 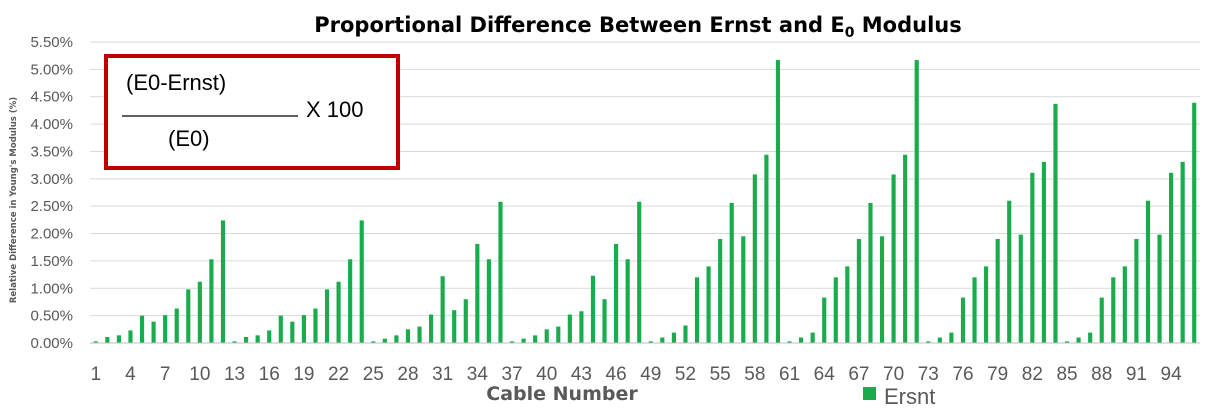 I want to click on x-tick-label: 91, so click(x=1136, y=374).